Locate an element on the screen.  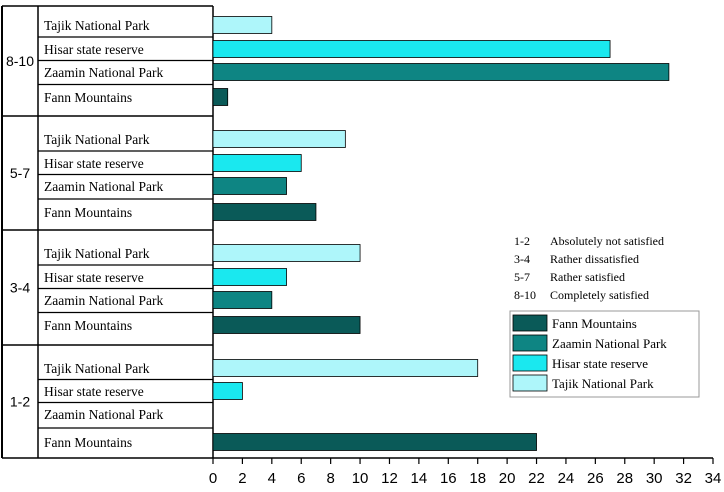
x-tick-label: 14 is located at coordinates (419, 478).